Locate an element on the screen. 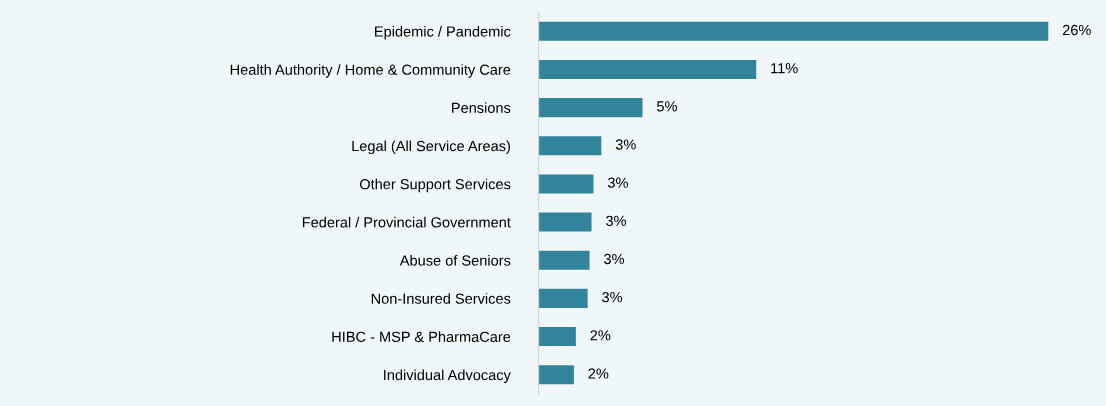  y-tick-label: Non-Insured Services is located at coordinates (441, 298).